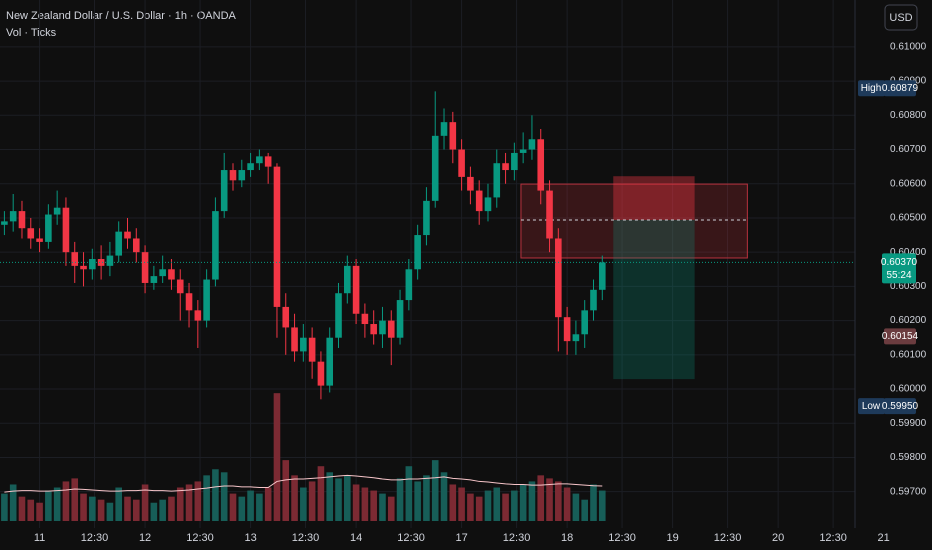 This screenshot has width=932, height=550. I want to click on volume-ma, so click(303, 483).